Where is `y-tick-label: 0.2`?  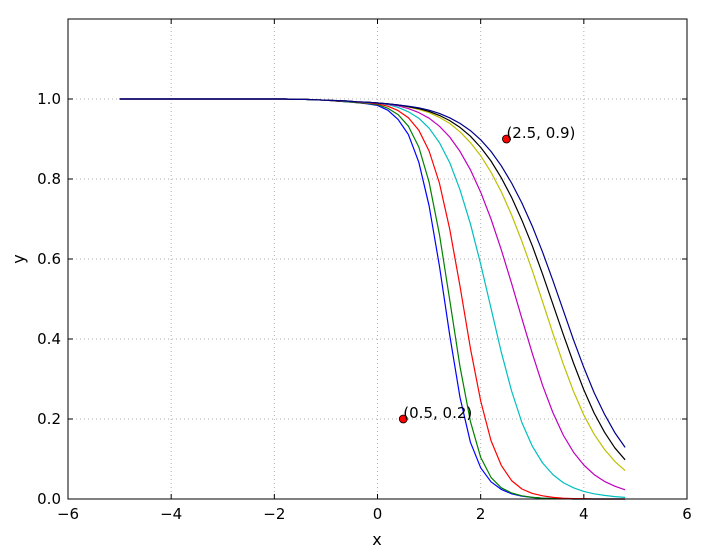
y-tick-label: 0.2 is located at coordinates (49, 419).